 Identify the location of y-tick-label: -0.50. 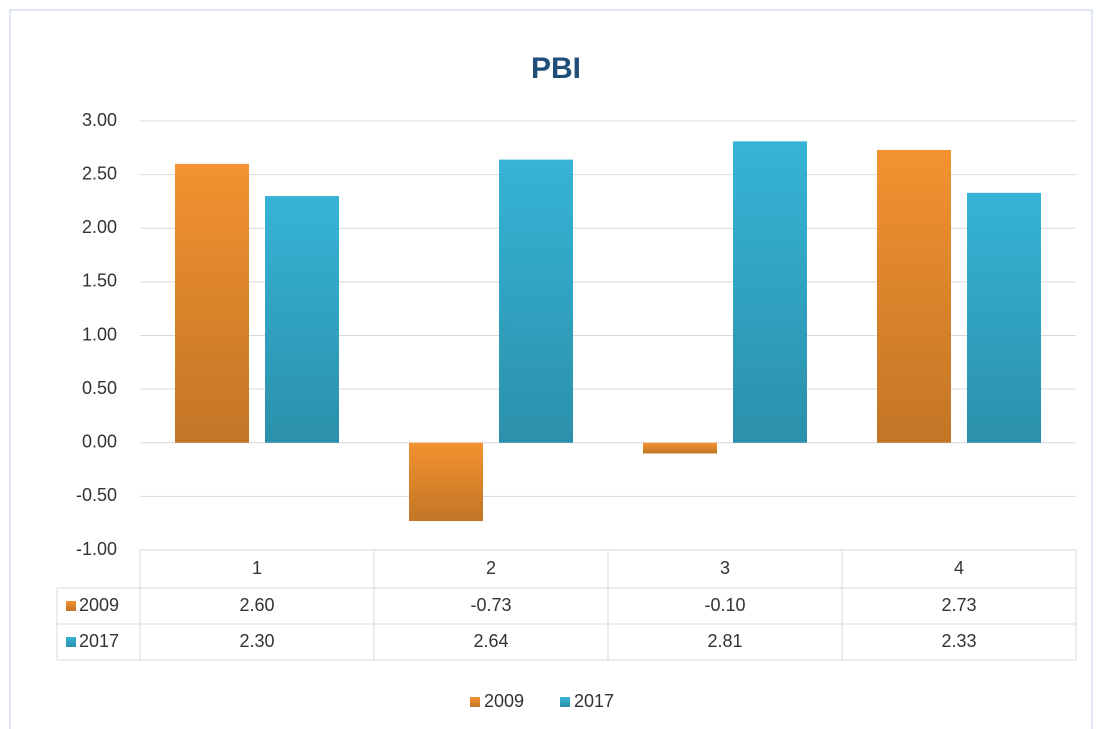
(96, 495).